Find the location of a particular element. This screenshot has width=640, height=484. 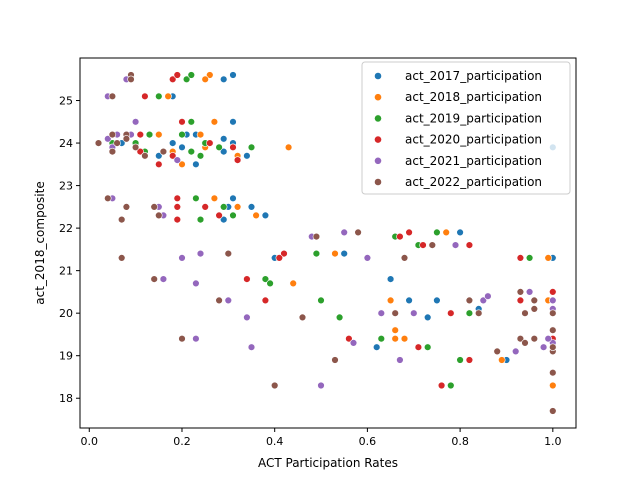

y-axis-label: act_2018_composite is located at coordinates (40, 242).